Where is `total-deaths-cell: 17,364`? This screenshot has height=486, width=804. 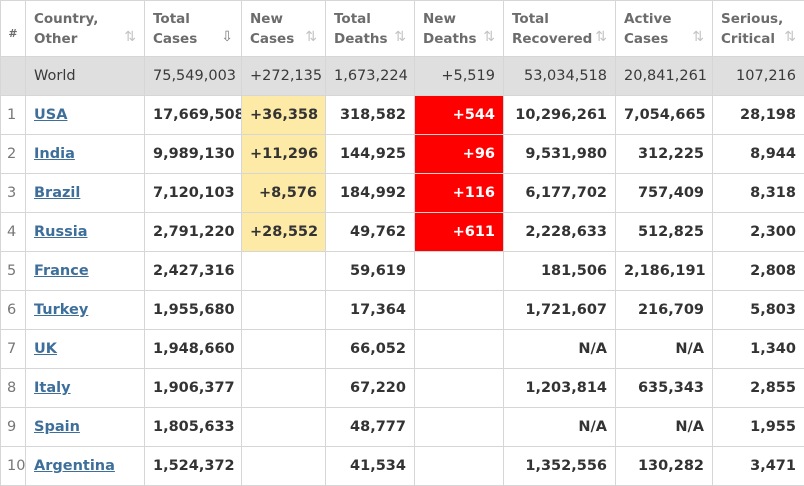 total-deaths-cell: 17,364 is located at coordinates (370, 310).